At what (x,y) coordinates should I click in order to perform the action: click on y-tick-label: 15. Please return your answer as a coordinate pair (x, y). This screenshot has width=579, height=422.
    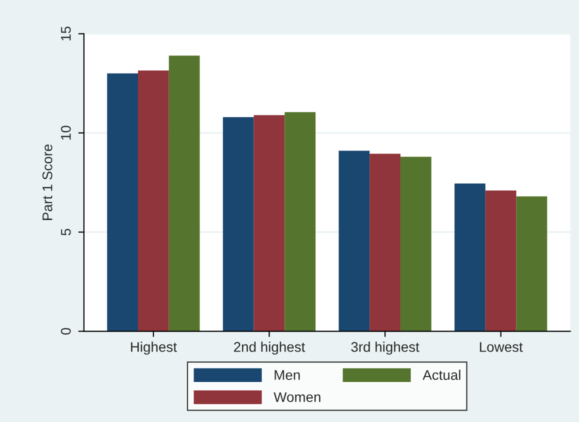
    Looking at the image, I should click on (66, 33).